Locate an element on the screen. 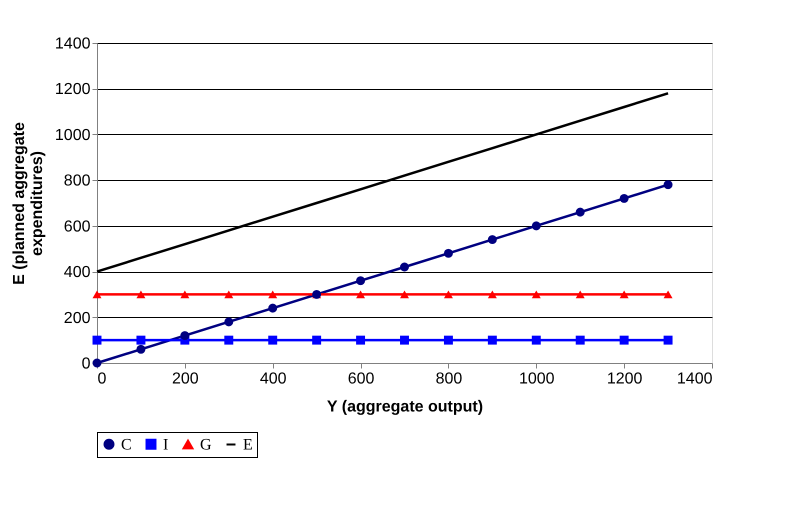 The width and height of the screenshot is (812, 505). y-tick-label: 1200 is located at coordinates (72, 89).